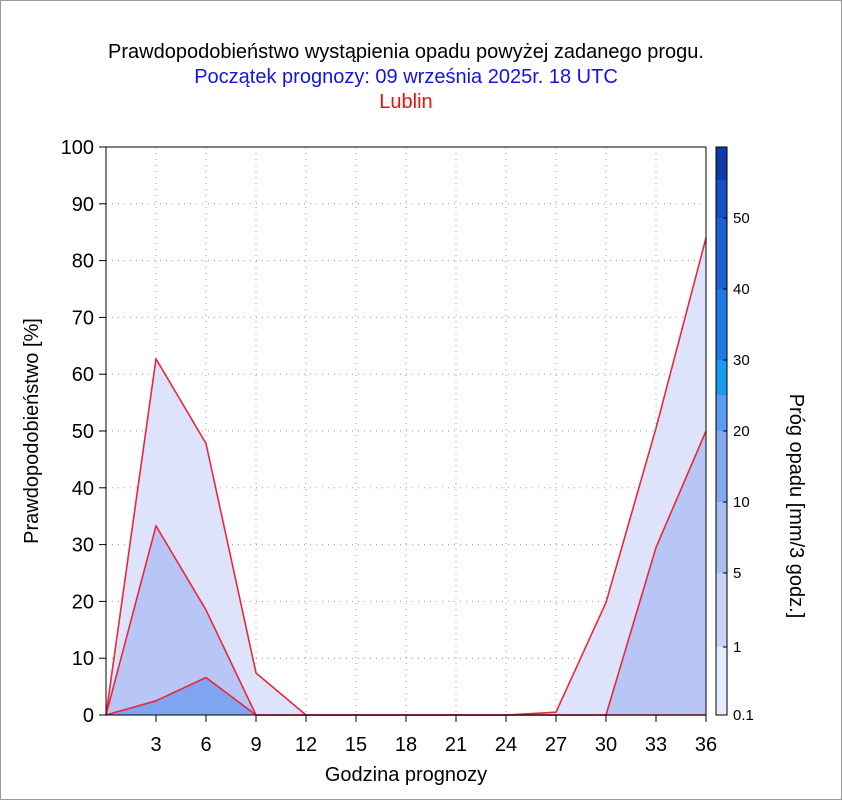 The width and height of the screenshot is (842, 800). What do you see at coordinates (506, 745) in the screenshot?
I see `x-tick-label: 24` at bounding box center [506, 745].